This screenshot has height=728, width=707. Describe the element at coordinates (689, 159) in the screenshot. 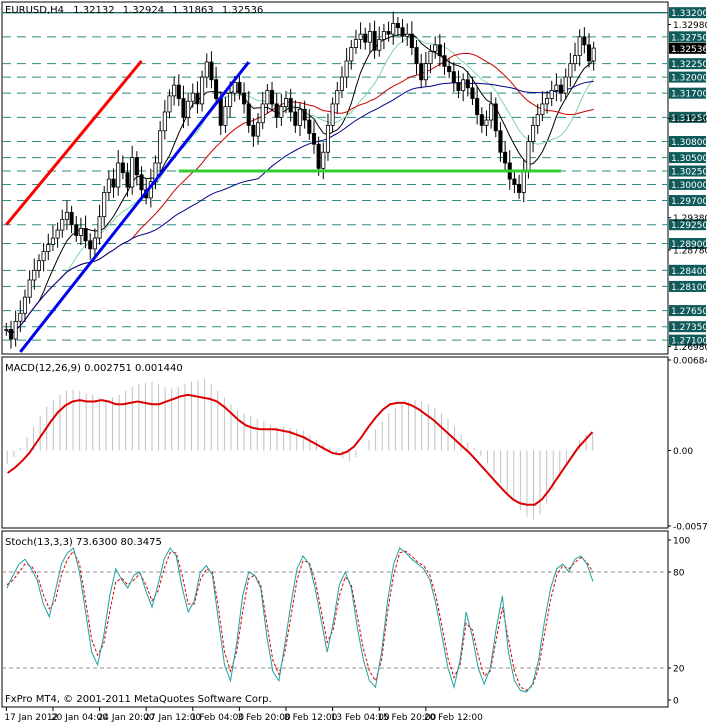

I see `price-level-label-7: 1.30500` at that location.